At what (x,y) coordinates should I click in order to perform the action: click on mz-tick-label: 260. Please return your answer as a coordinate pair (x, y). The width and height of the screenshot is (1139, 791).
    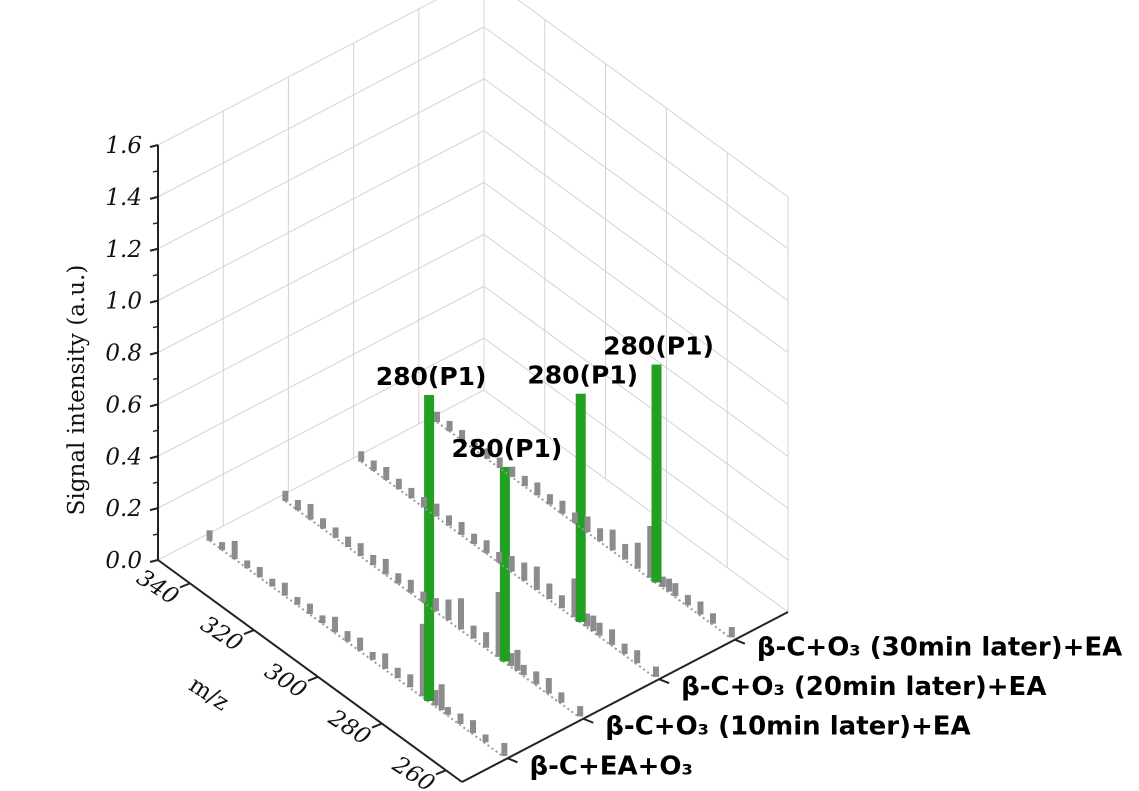
    Looking at the image, I should click on (413, 771).